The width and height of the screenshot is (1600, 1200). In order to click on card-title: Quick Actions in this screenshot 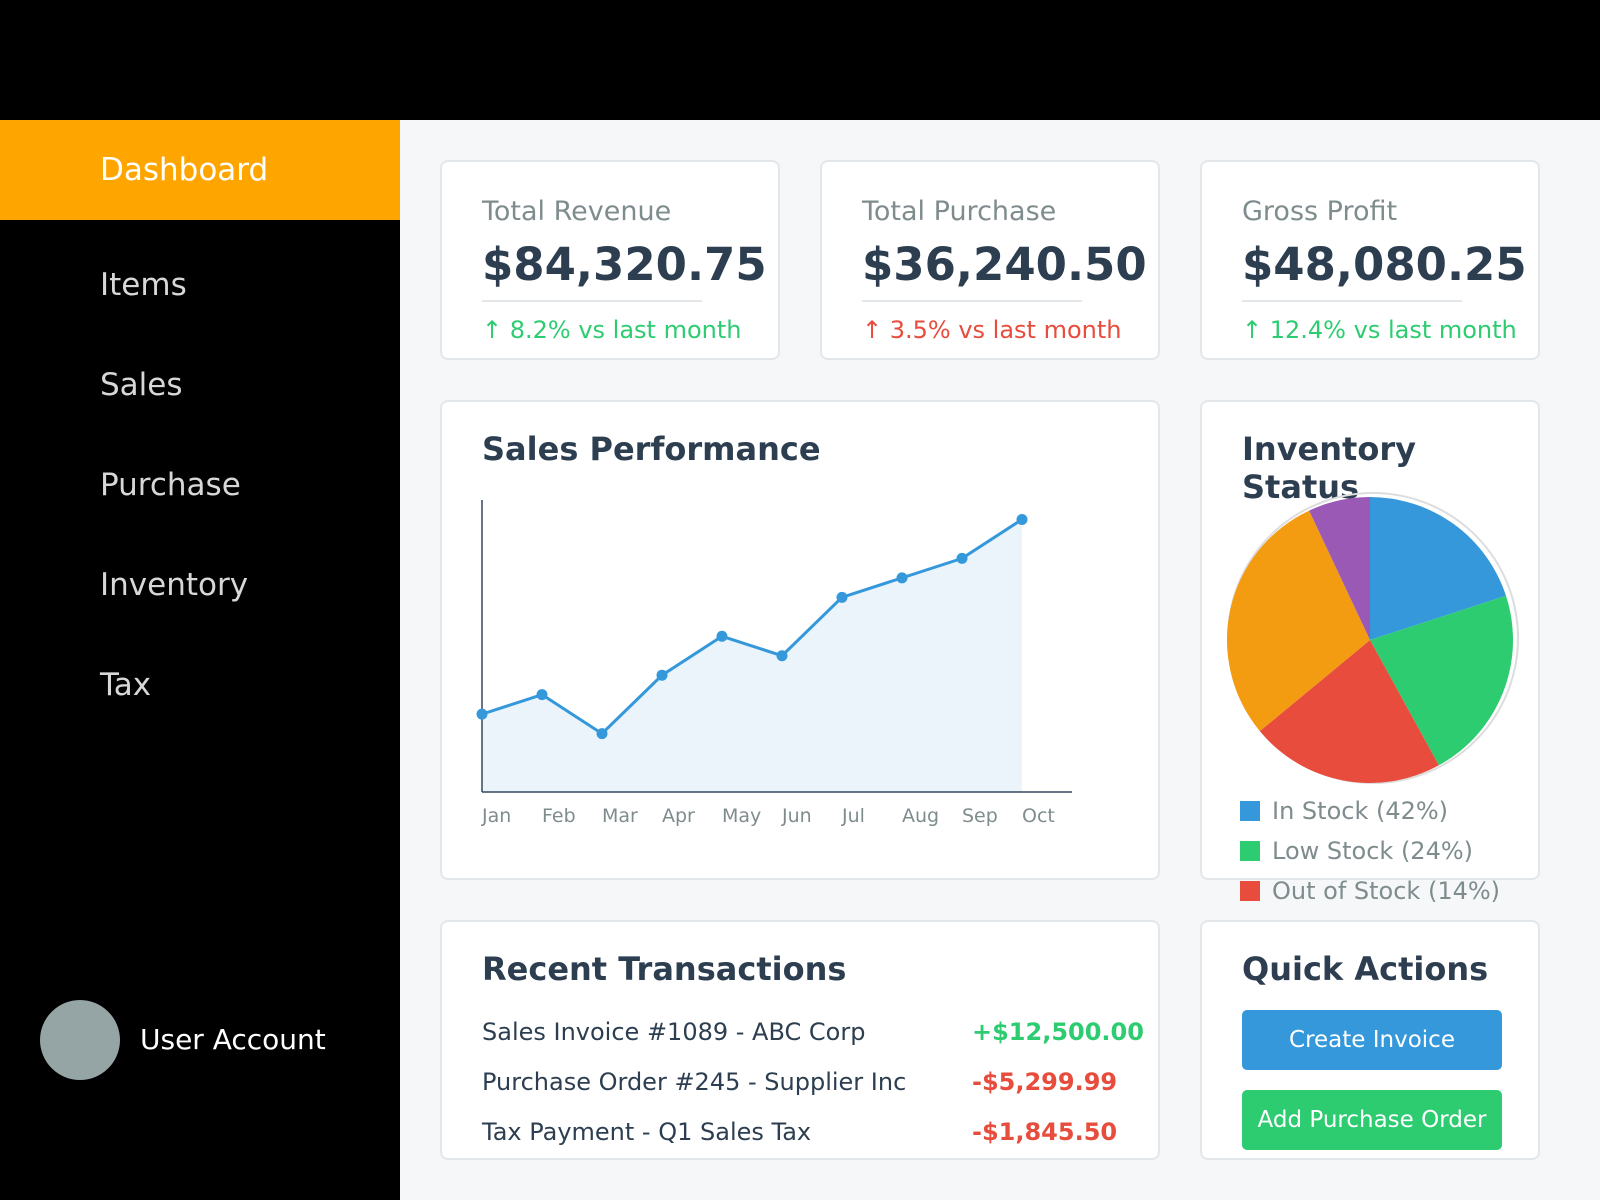, I will do `click(1365, 969)`.